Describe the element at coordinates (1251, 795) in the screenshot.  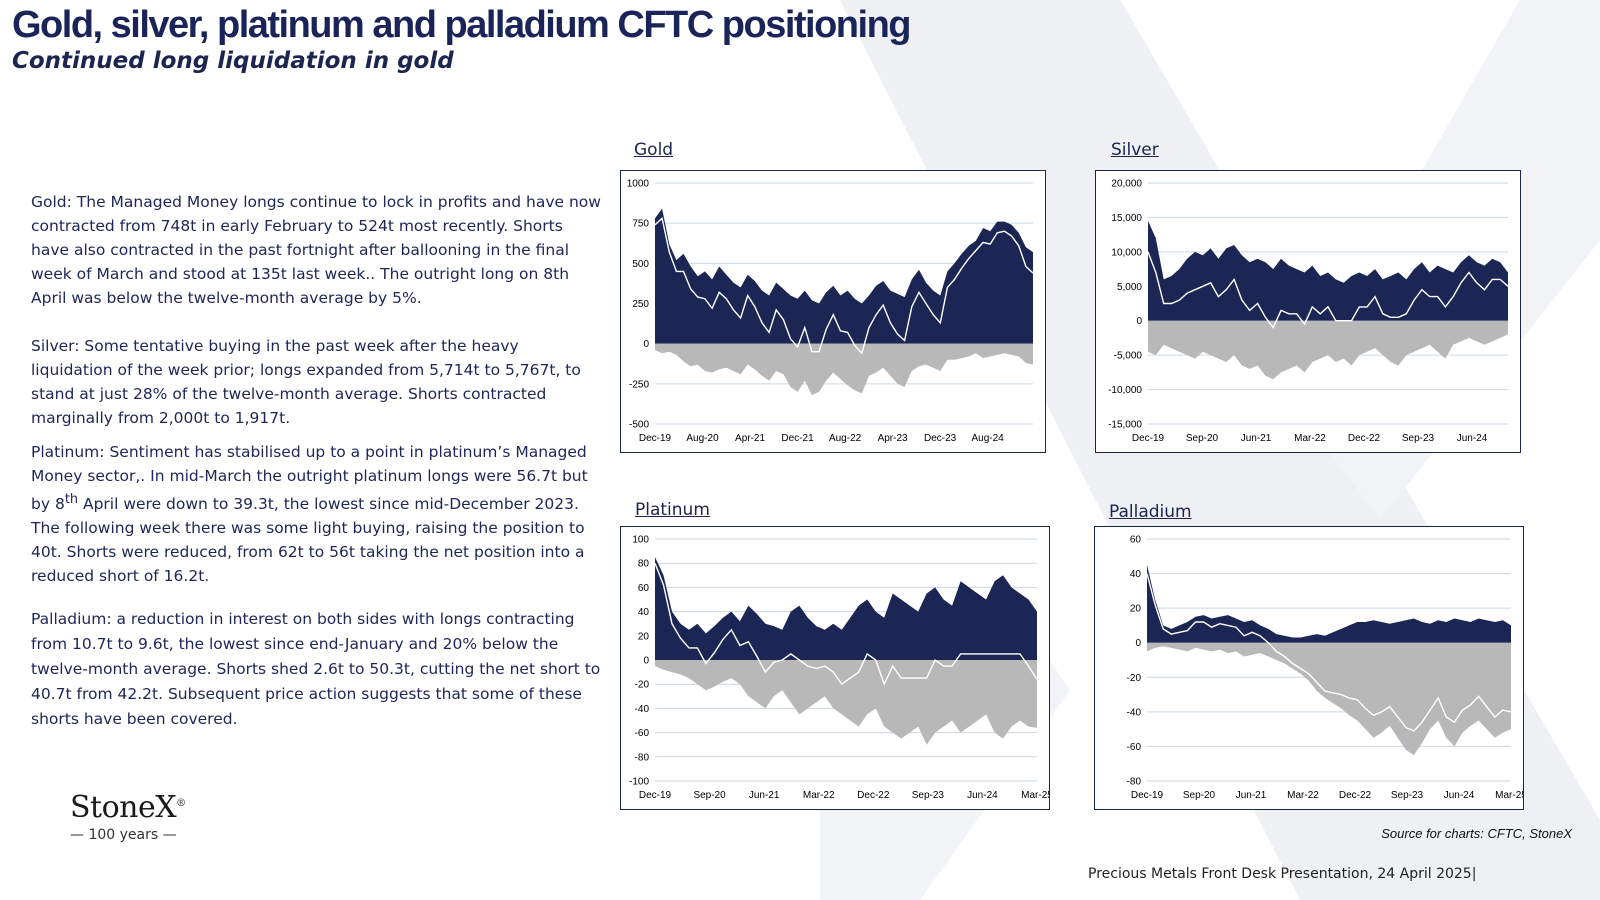
I see `palladium-x-tick-label: Jun-21` at that location.